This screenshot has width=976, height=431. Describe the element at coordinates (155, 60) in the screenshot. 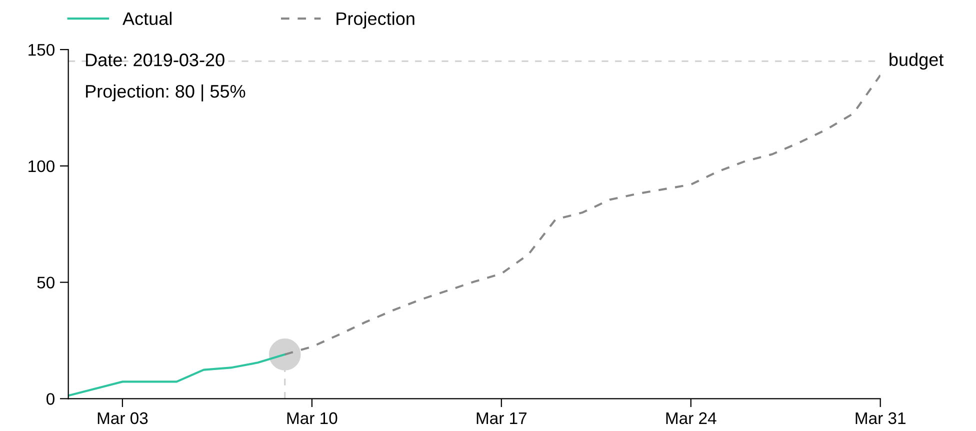

I see `annotation: Date: 2019-03-20` at that location.